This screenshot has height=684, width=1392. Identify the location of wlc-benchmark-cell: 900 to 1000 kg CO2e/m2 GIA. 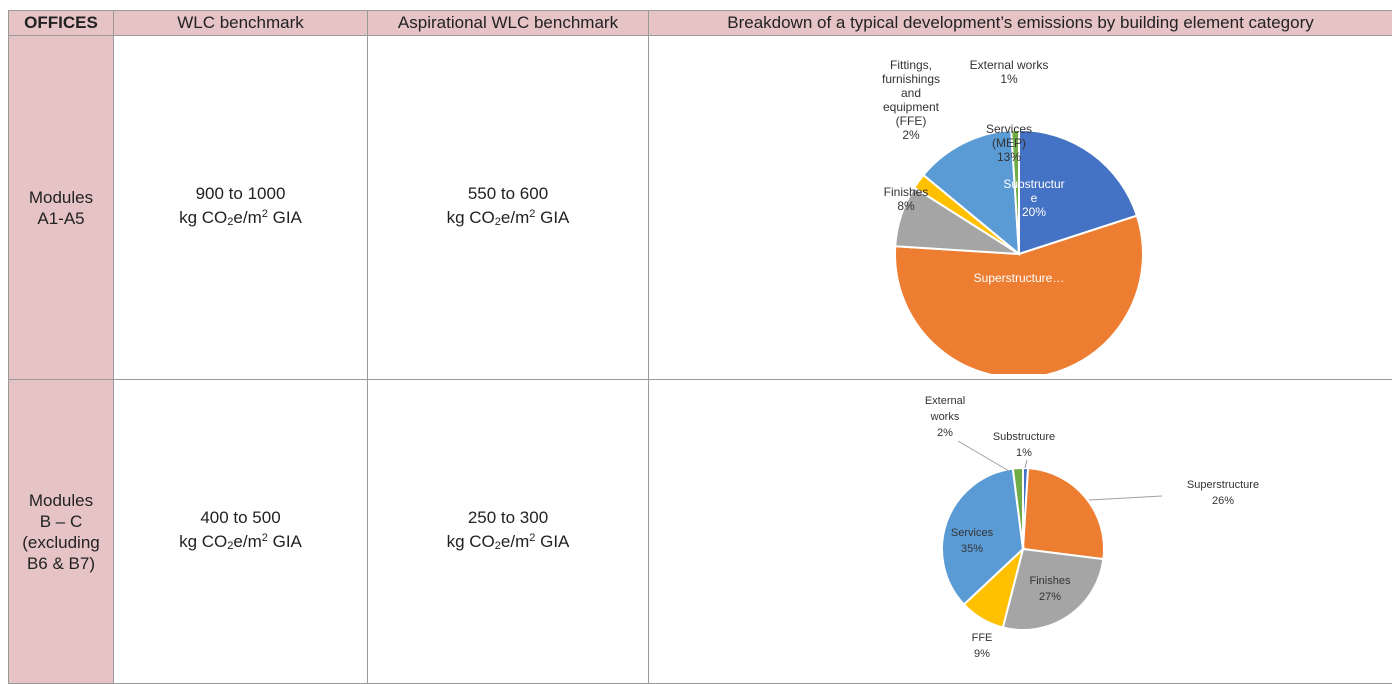
(241, 208).